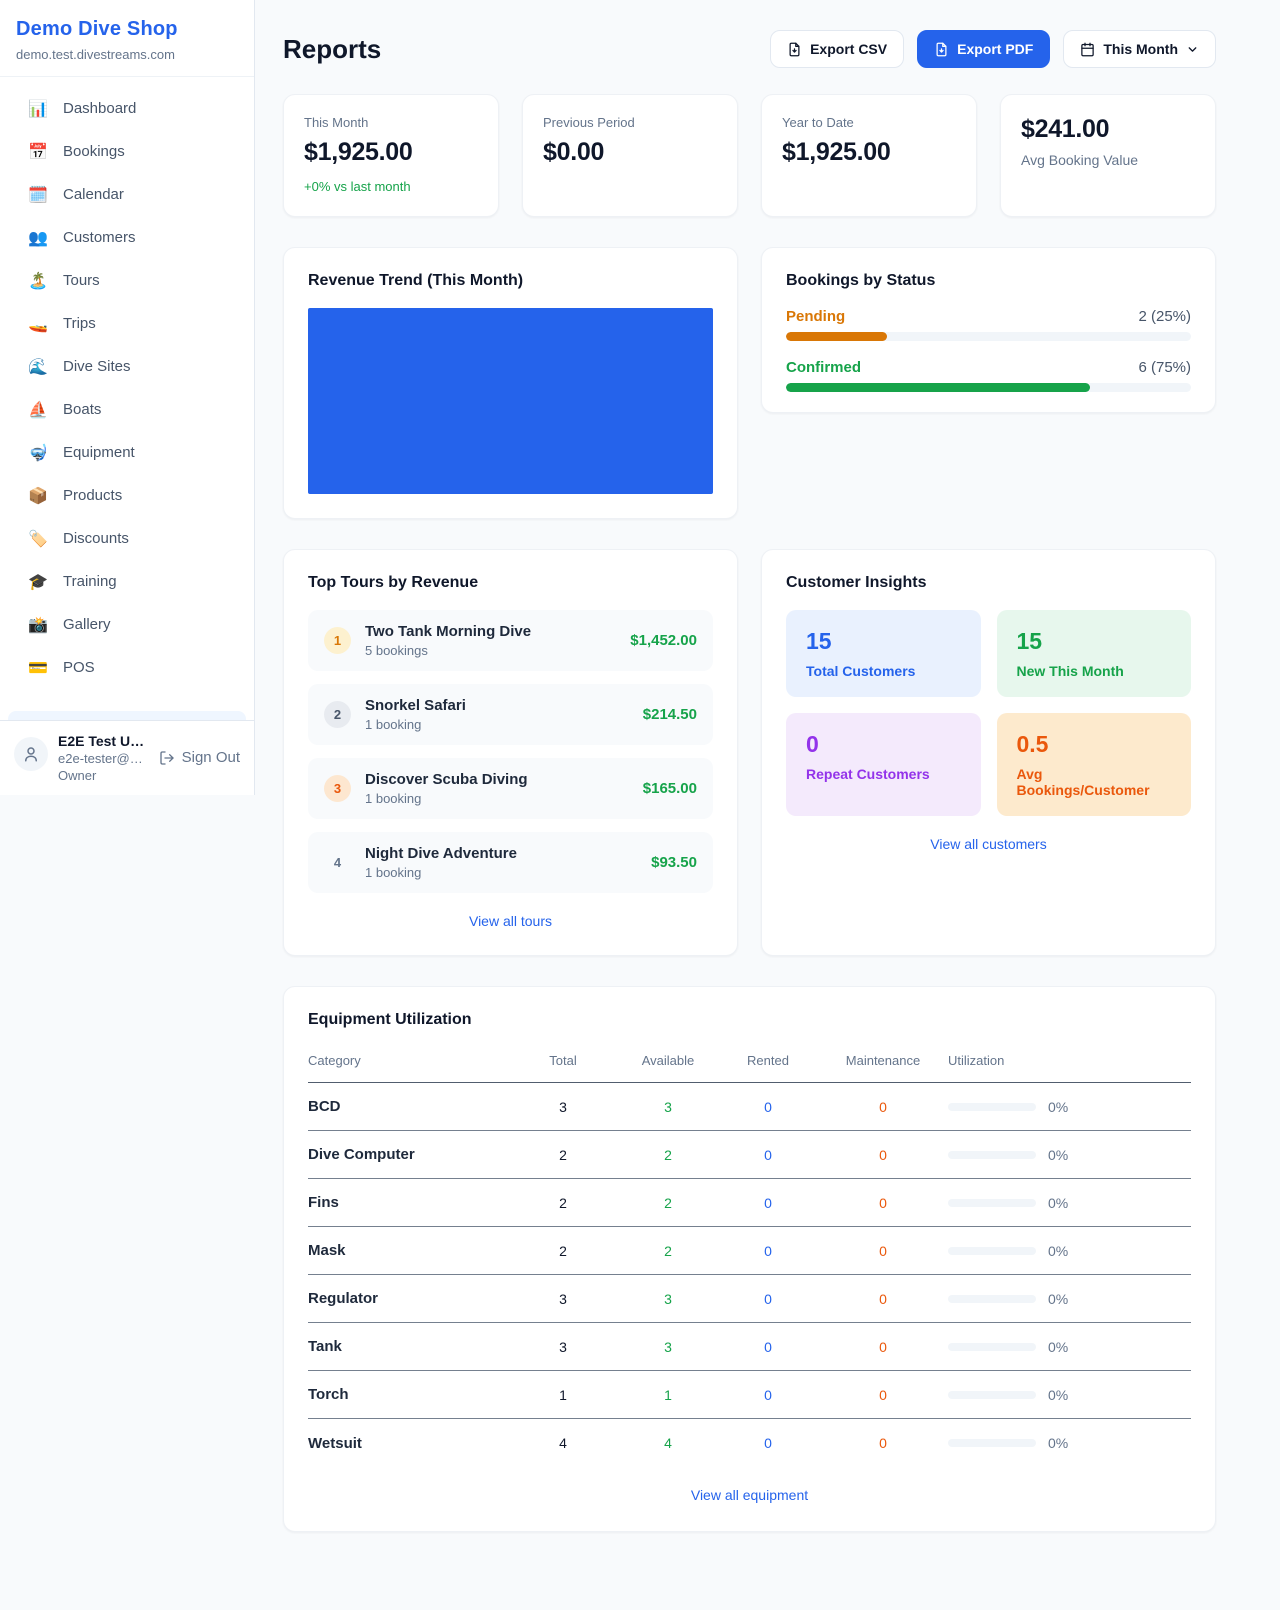  What do you see at coordinates (938, 387) in the screenshot?
I see `status-progress-fill` at bounding box center [938, 387].